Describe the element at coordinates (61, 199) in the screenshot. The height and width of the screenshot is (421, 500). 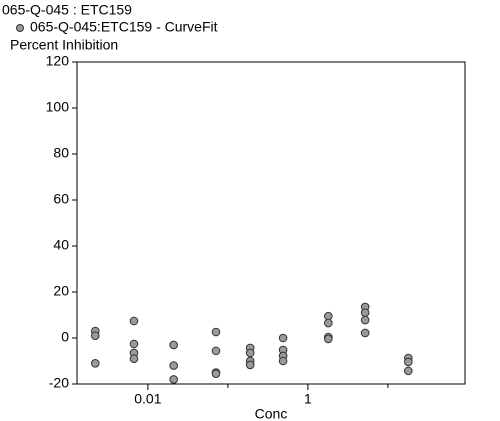
I see `y-tick-label: 60` at that location.